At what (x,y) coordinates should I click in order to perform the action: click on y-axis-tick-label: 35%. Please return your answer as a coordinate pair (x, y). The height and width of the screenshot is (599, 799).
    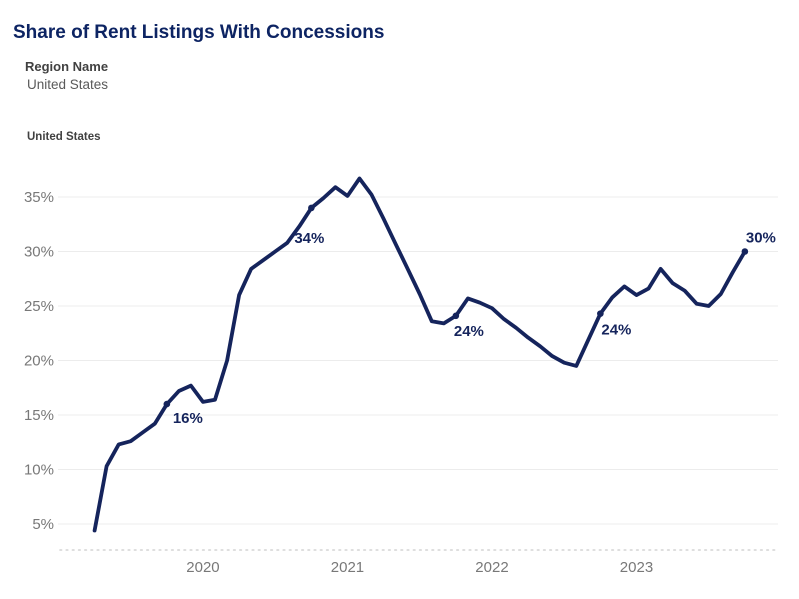
    Looking at the image, I should click on (39, 197).